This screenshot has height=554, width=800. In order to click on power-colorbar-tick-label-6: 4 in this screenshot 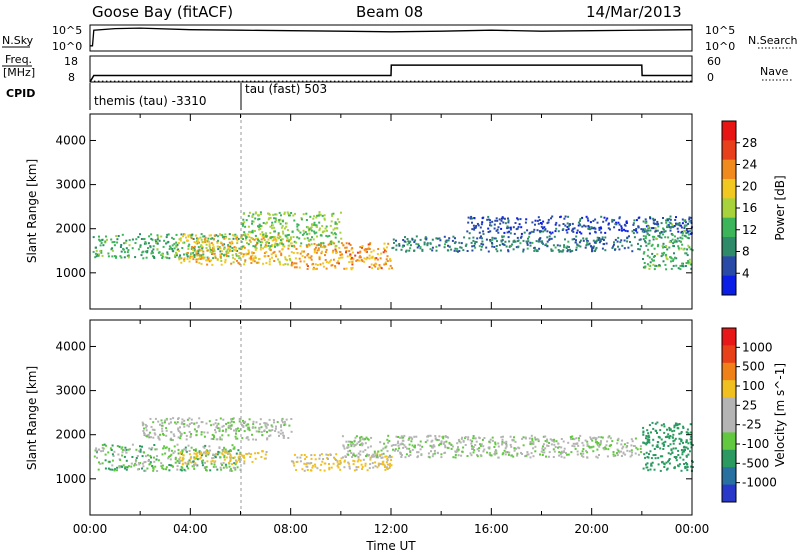, I will do `click(746, 273)`.